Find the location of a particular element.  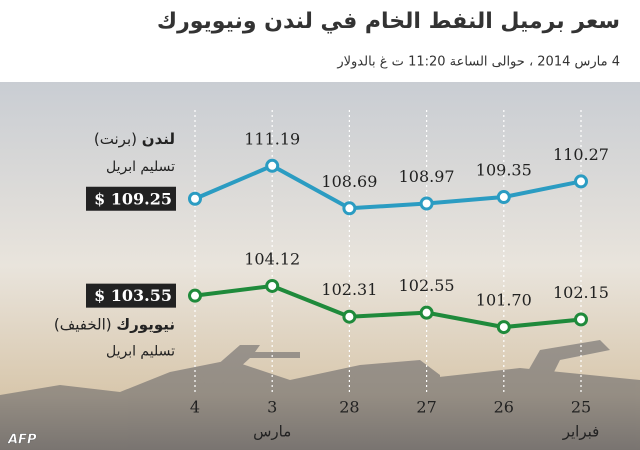

data-label: $ 109.25 is located at coordinates (133, 198).